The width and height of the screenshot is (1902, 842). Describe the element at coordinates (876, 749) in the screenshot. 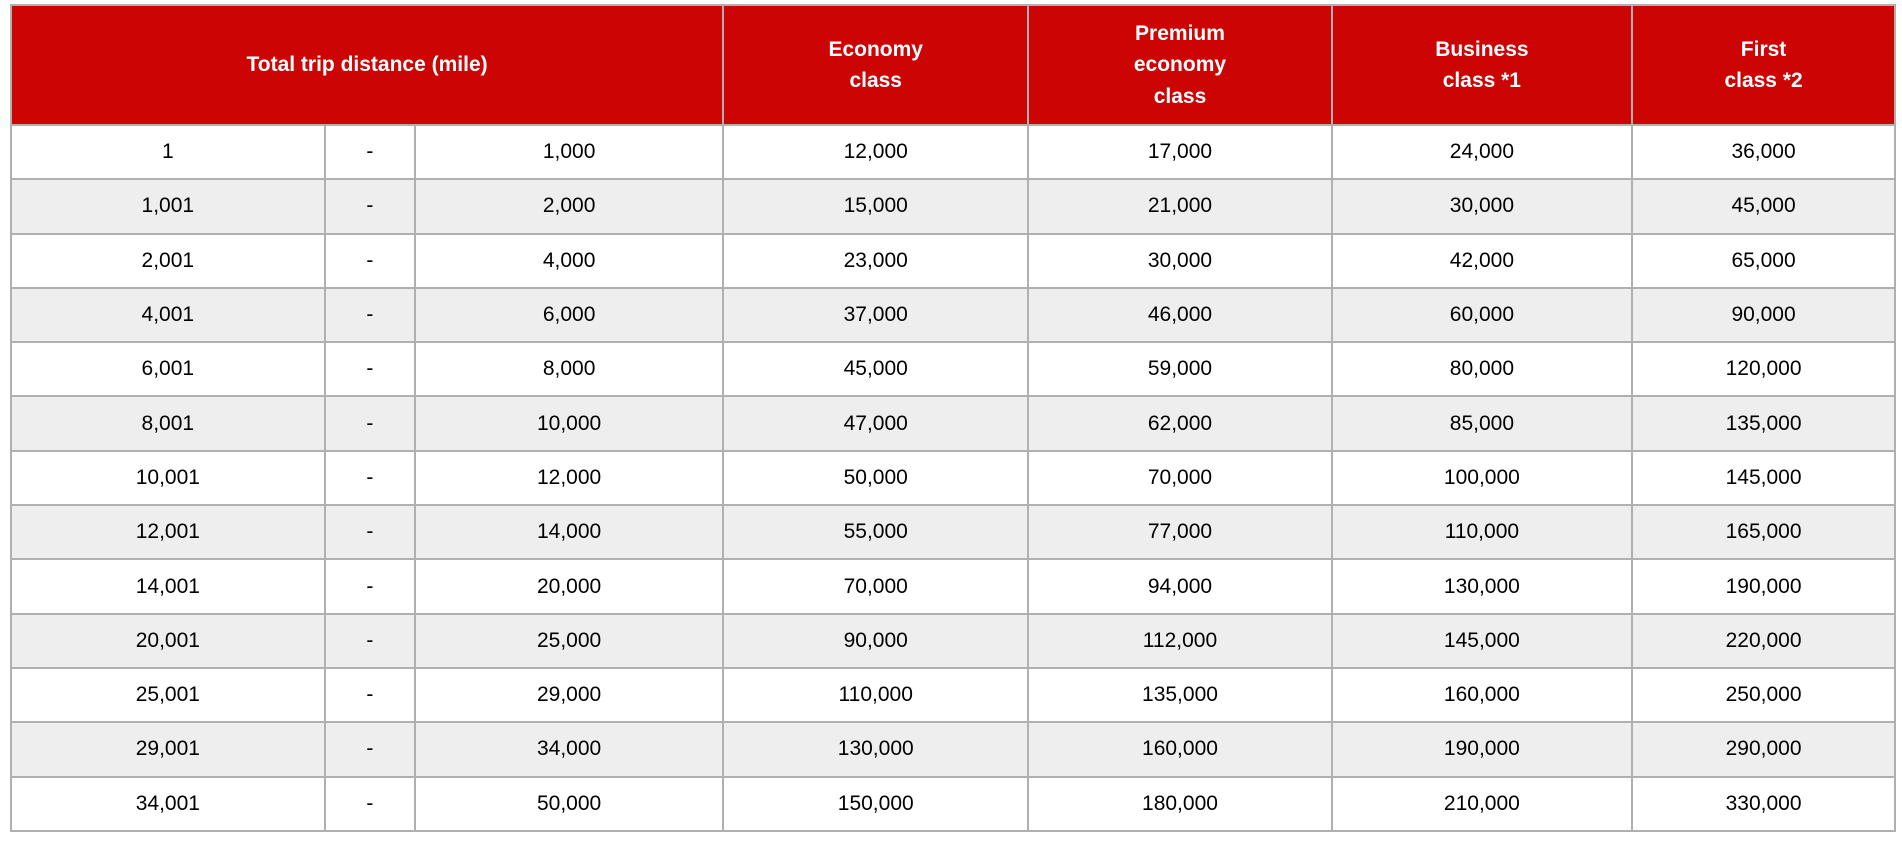

I see `economy-miles-cell: 130,000` at that location.